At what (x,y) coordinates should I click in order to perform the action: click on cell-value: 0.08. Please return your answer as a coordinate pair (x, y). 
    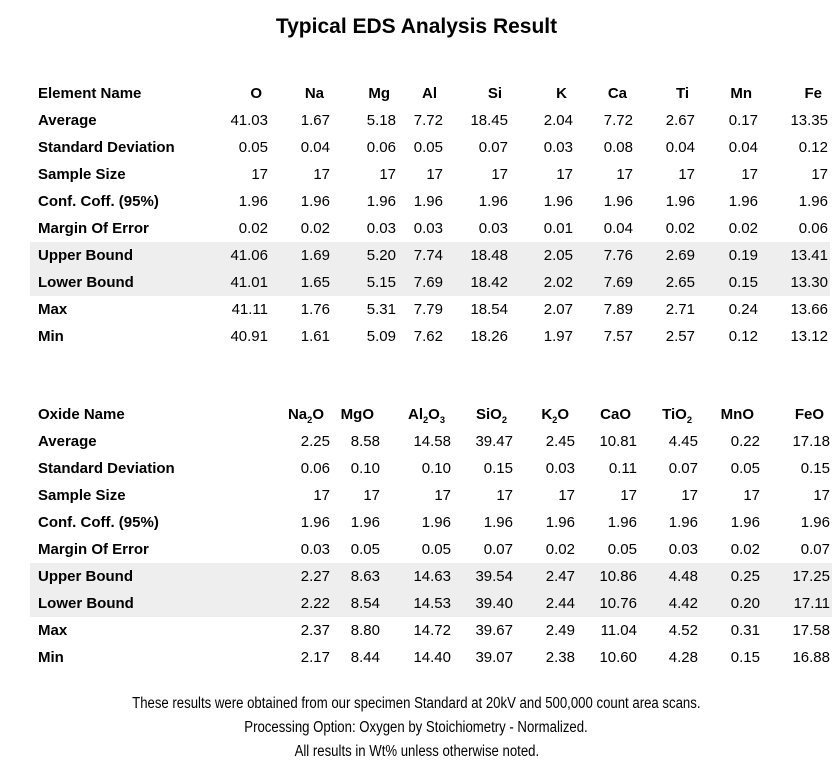
    Looking at the image, I should click on (618, 147).